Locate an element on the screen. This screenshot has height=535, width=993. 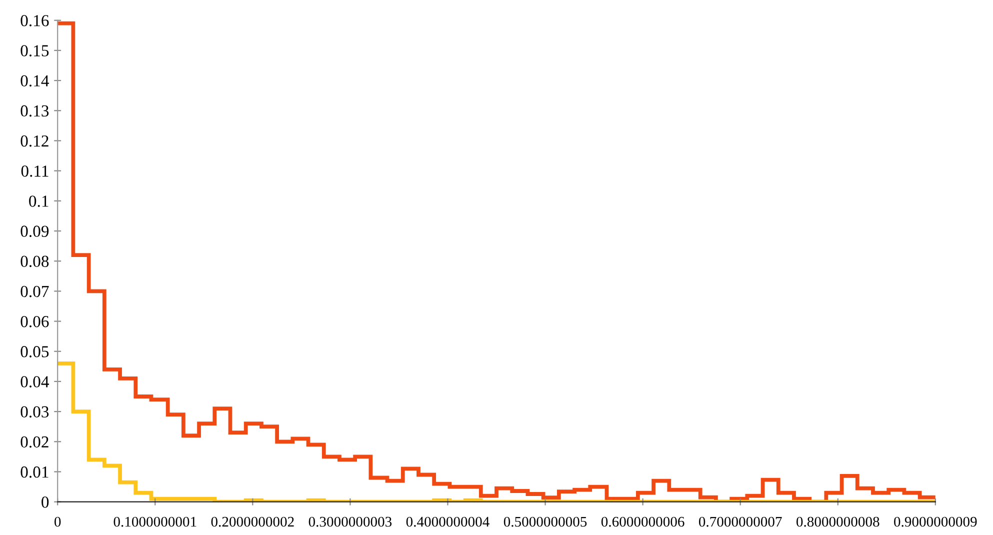
x-tick-label: 0.2000000002 is located at coordinates (252, 521).